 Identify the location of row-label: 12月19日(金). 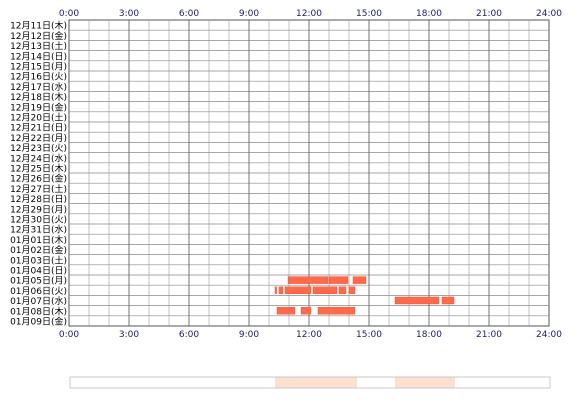
(38, 107).